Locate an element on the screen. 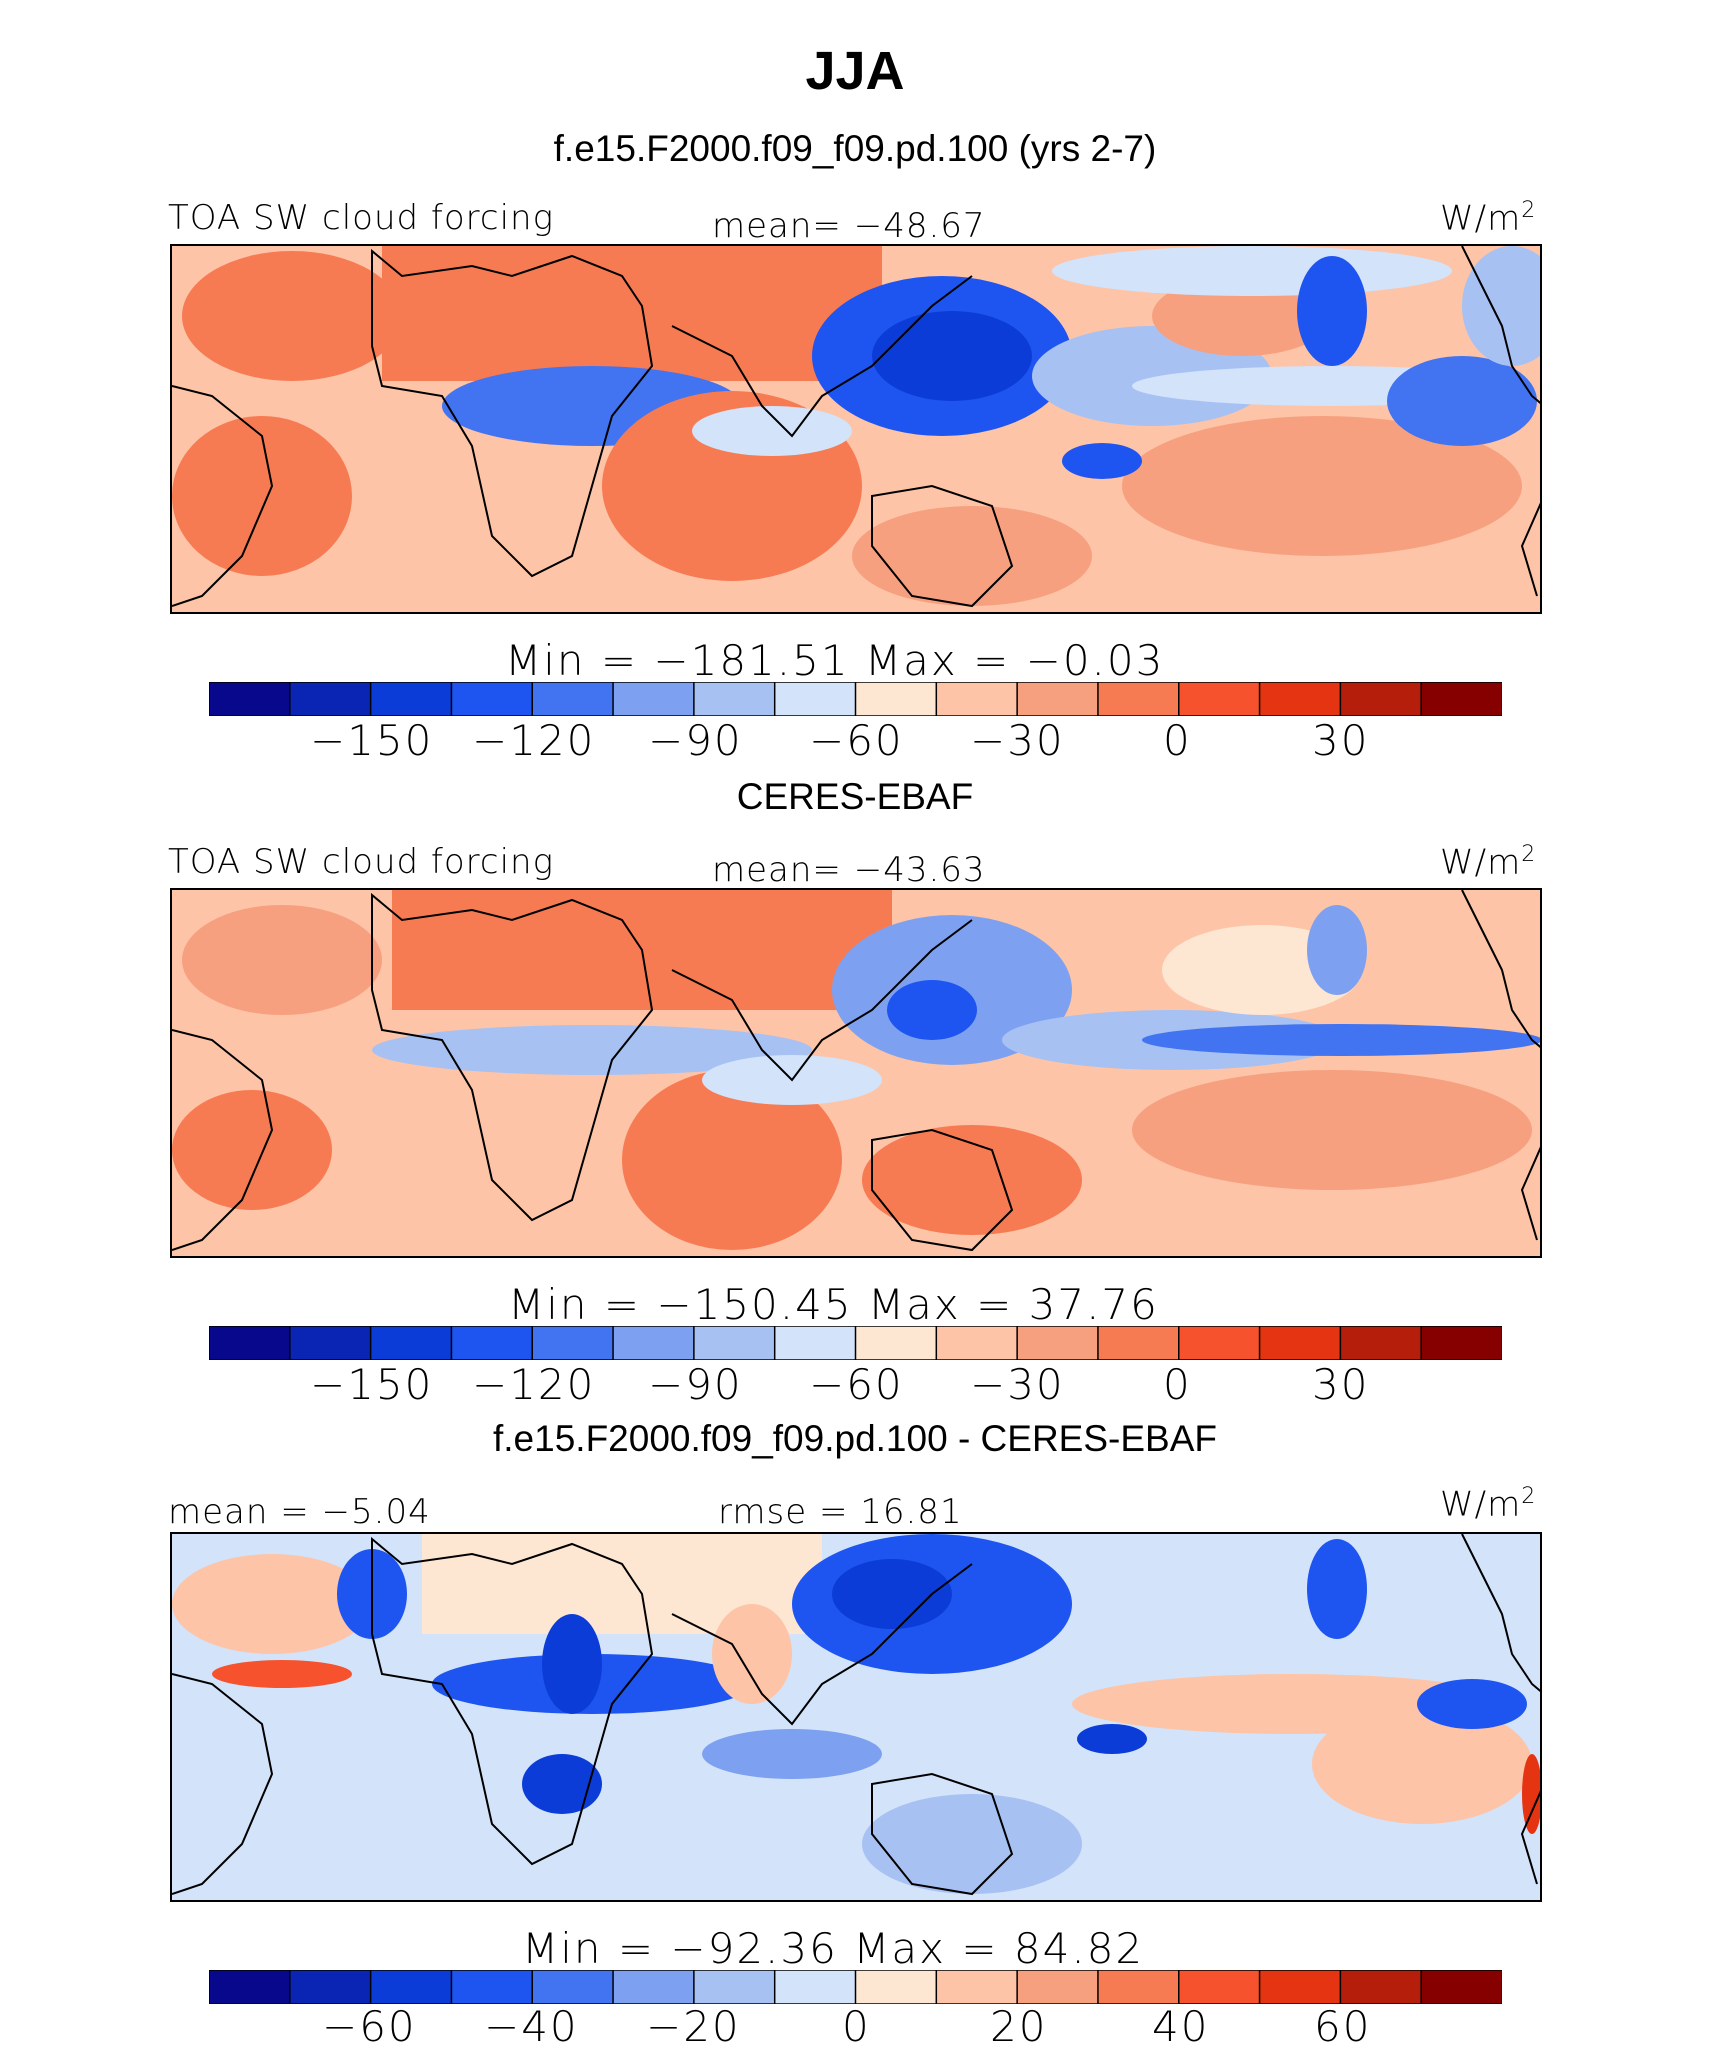 The height and width of the screenshot is (2051, 1710). panel1-coast-australia is located at coordinates (942, 546).